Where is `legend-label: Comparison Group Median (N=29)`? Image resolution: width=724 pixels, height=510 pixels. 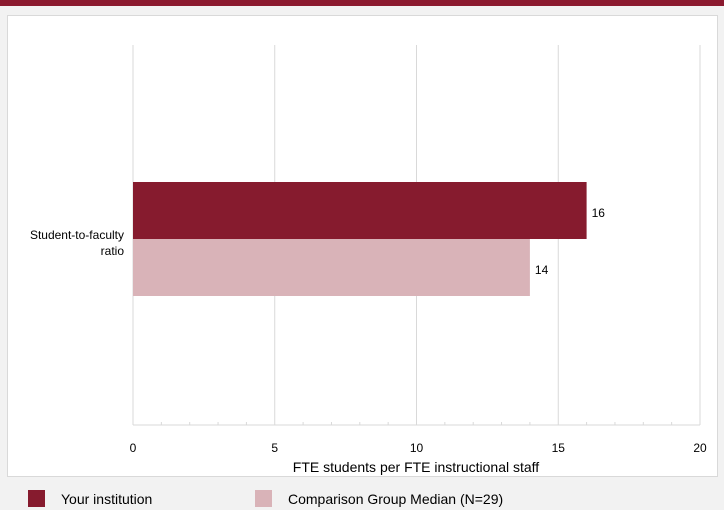 legend-label: Comparison Group Median (N=29) is located at coordinates (396, 498).